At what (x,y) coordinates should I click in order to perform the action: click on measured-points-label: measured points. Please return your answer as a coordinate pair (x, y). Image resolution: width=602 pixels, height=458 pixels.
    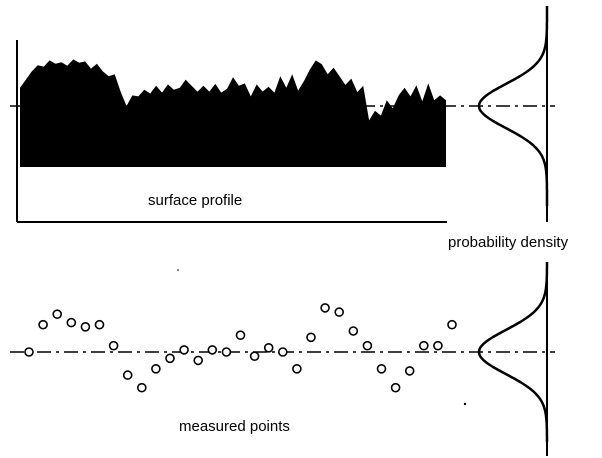
    Looking at the image, I should click on (234, 426).